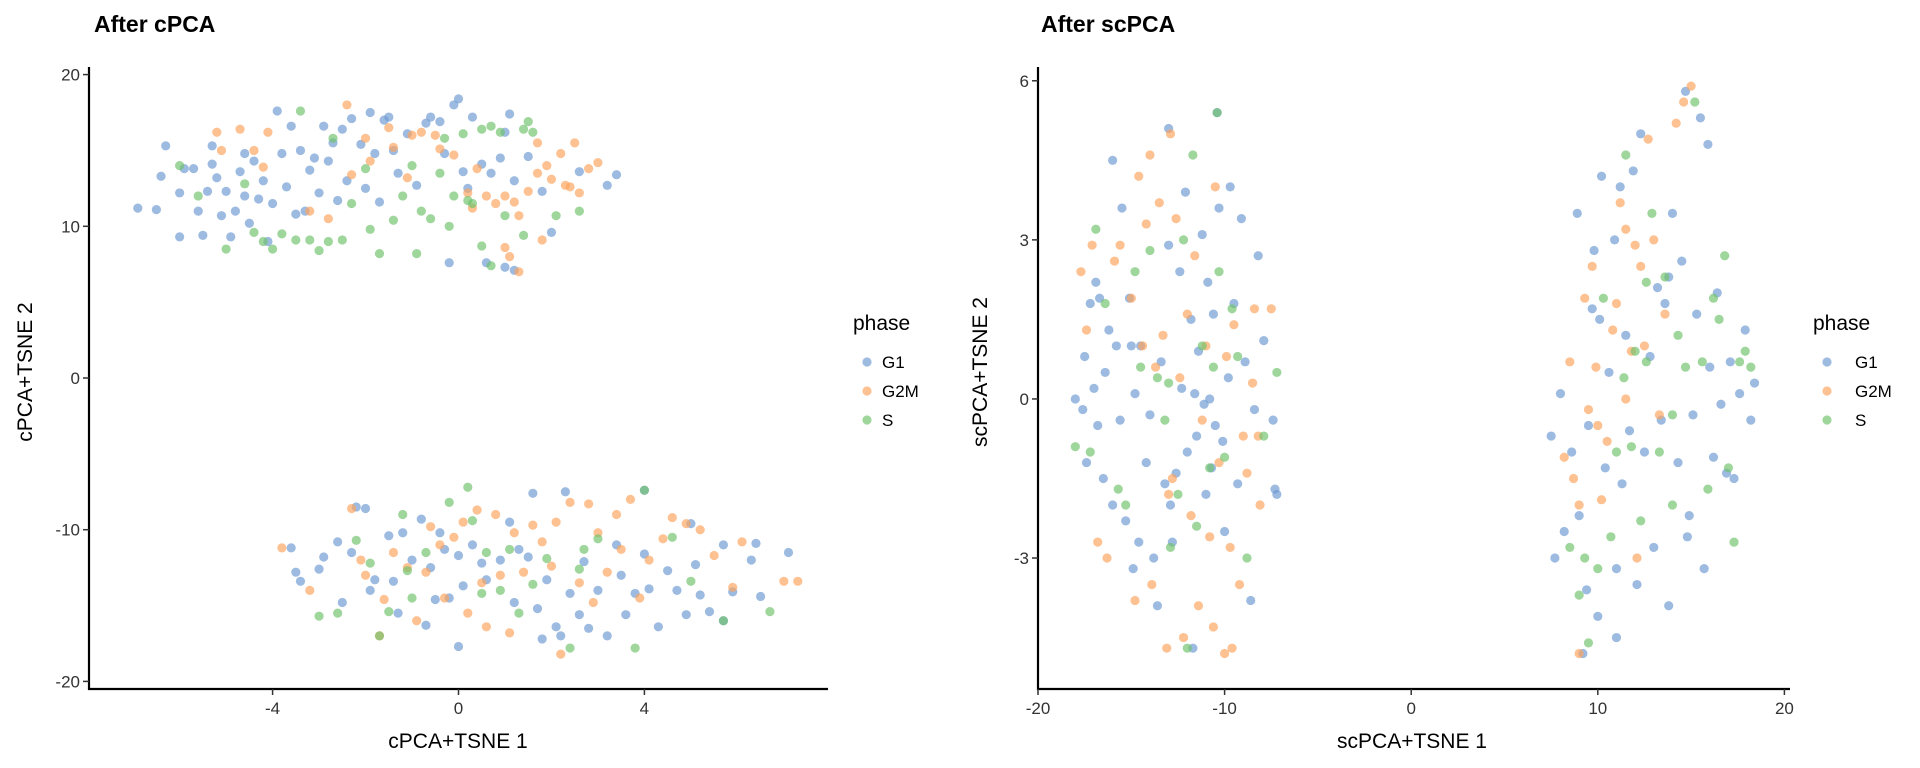  What do you see at coordinates (70, 75) in the screenshot?
I see `y-tick-label: 20` at bounding box center [70, 75].